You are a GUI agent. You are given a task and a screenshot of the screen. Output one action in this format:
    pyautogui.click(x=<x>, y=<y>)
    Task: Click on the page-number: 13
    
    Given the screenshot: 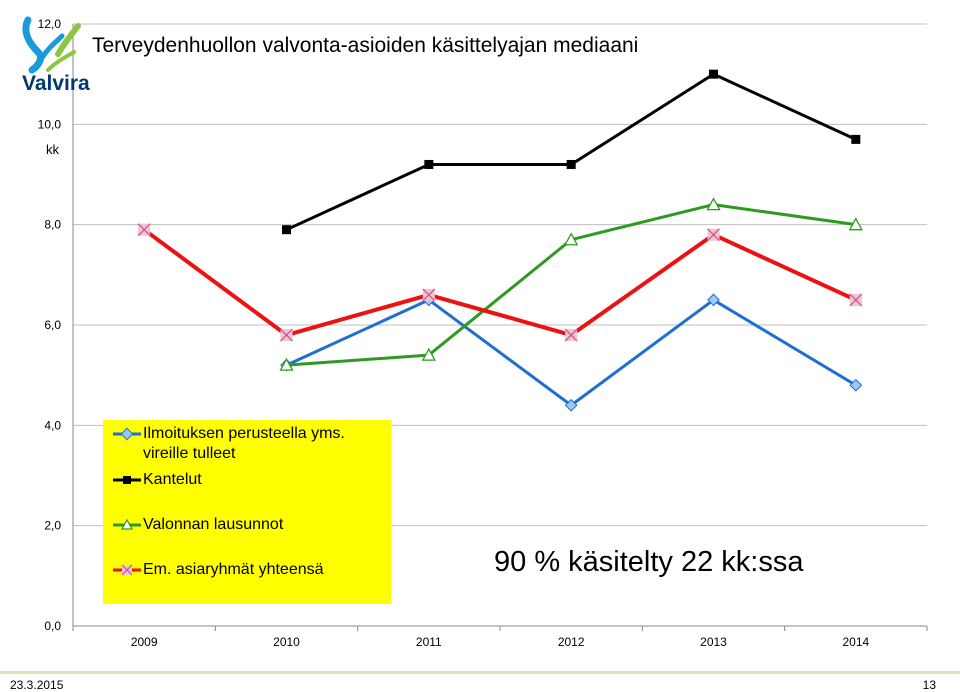 What is the action you would take?
    pyautogui.click(x=929, y=685)
    